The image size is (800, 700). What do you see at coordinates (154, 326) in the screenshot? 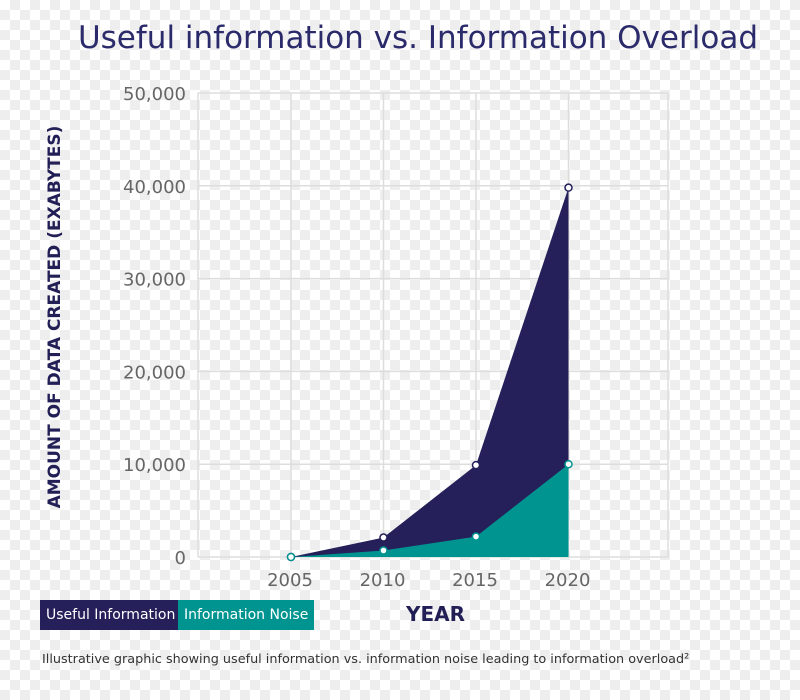
I see `y-tick-labels: 50,000 40,000 30,000 20,000 10,000 0` at bounding box center [154, 326].